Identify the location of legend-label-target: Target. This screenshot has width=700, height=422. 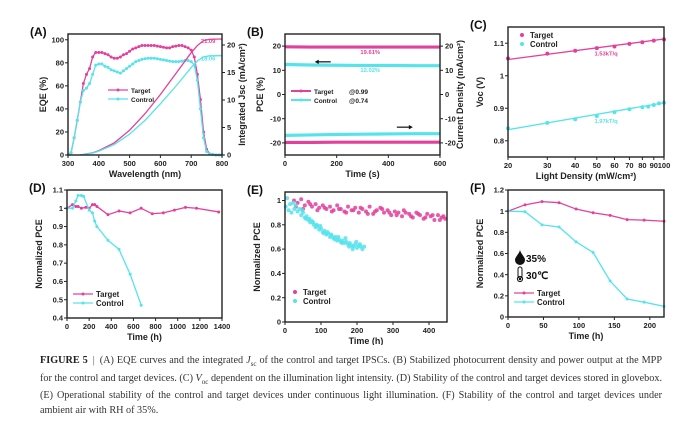
(141, 91).